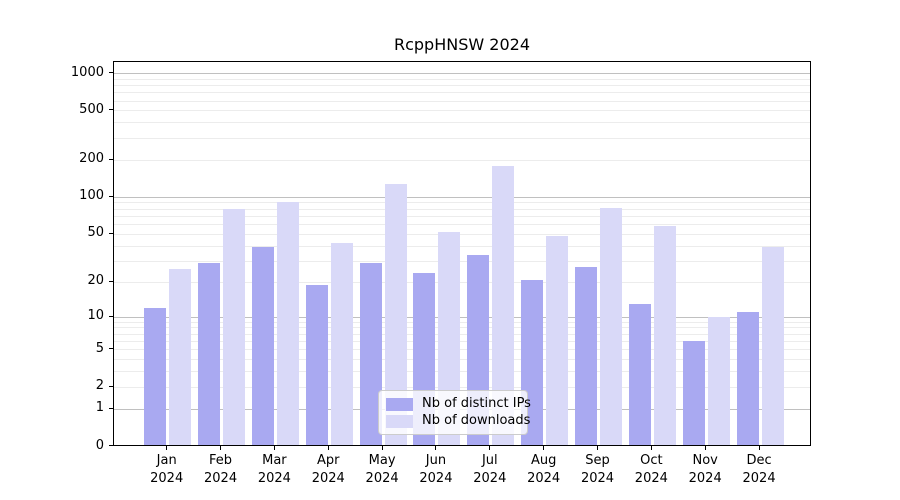  What do you see at coordinates (95, 316) in the screenshot?
I see `y-axis-tick-label: 10` at bounding box center [95, 316].